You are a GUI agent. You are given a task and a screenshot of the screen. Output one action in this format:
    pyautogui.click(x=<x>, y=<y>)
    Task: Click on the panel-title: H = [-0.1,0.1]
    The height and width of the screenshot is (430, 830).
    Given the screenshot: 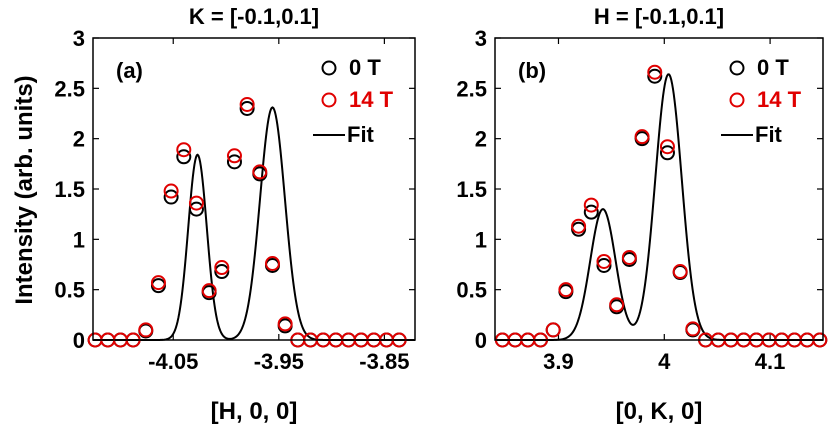 What is the action you would take?
    pyautogui.click(x=659, y=16)
    